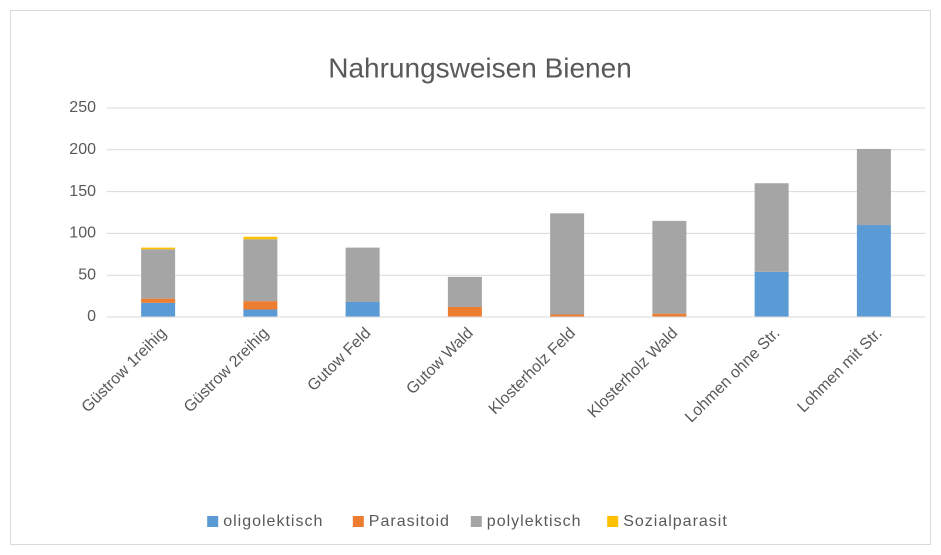  I want to click on legend-label: polylektisch, so click(534, 521).